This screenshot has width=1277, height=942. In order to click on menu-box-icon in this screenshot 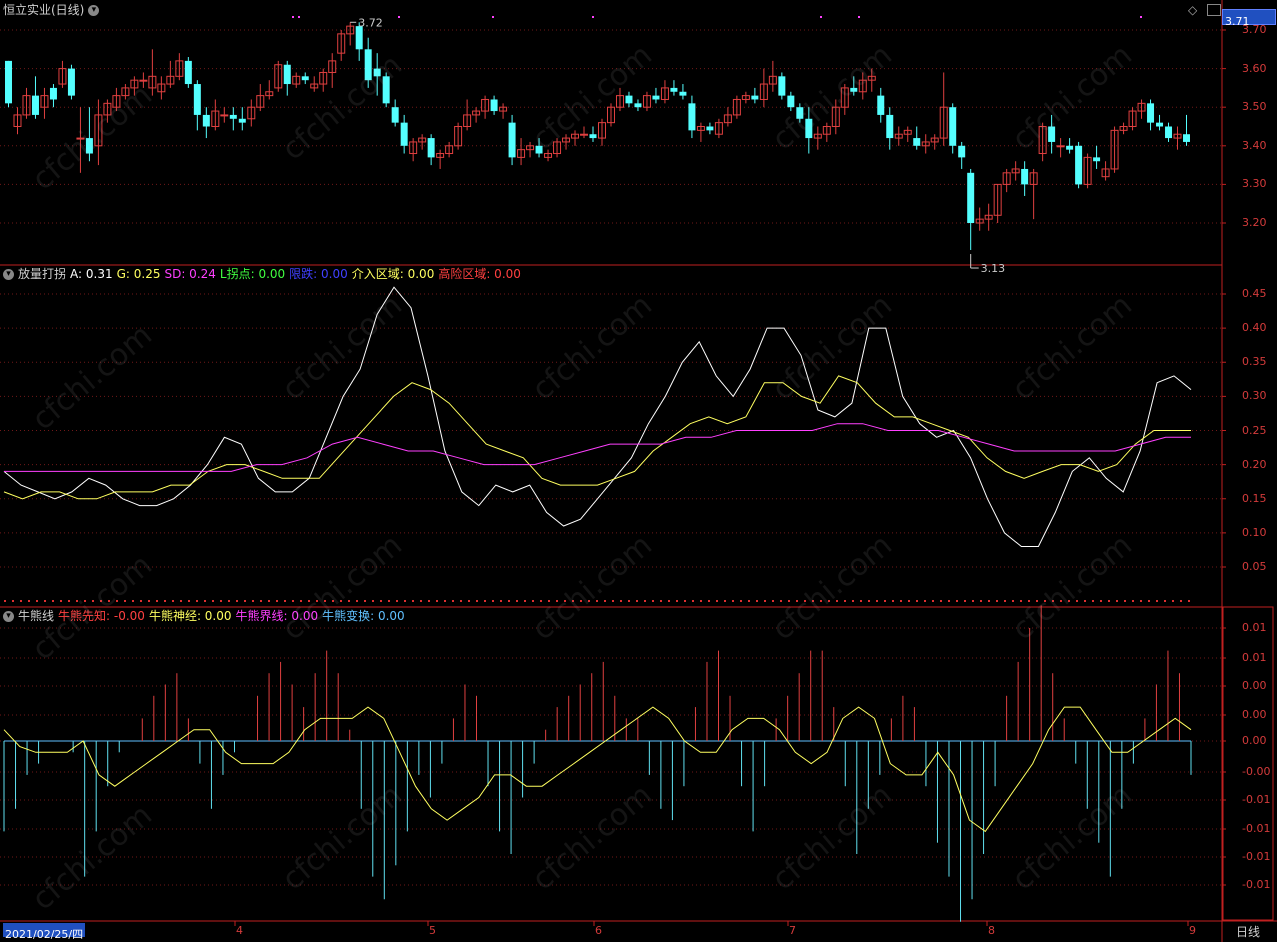, I will do `click(1214, 10)`.